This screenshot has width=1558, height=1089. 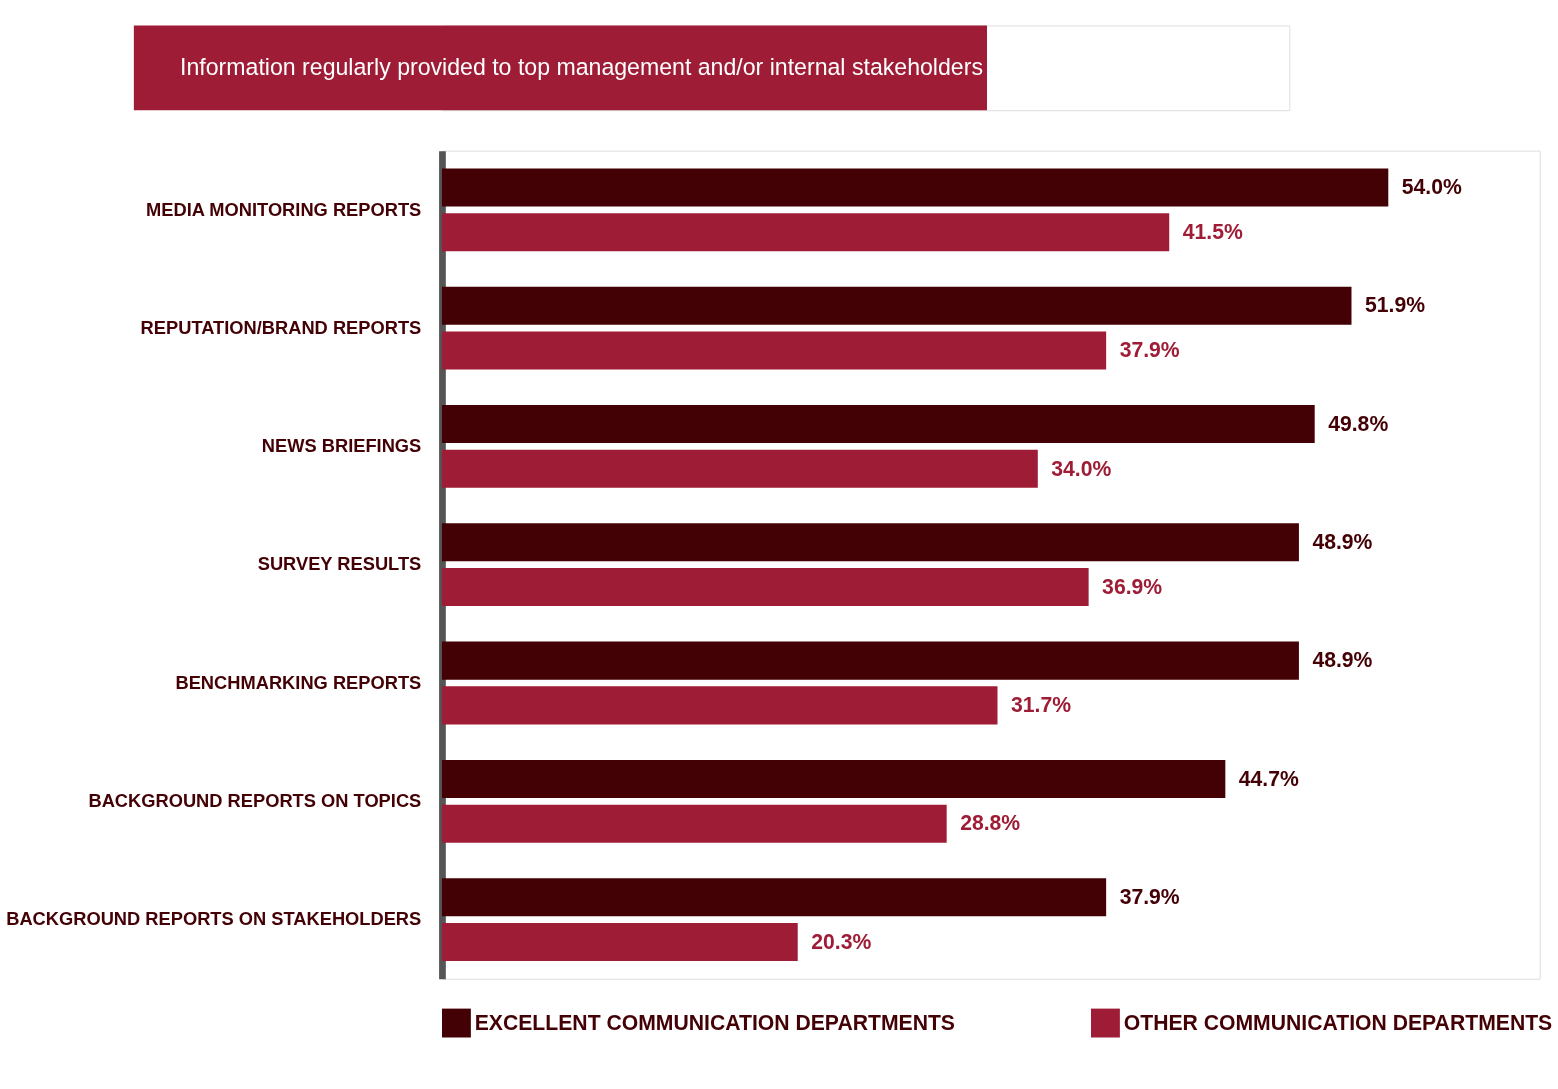 What do you see at coordinates (990, 823) in the screenshot?
I see `data-label: 28.8%` at bounding box center [990, 823].